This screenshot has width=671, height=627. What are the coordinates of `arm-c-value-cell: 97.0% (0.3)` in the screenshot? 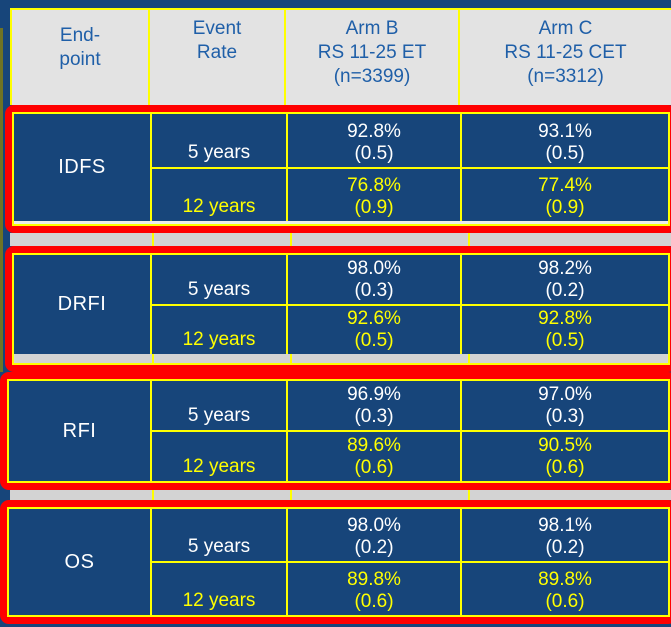 It's located at (565, 405).